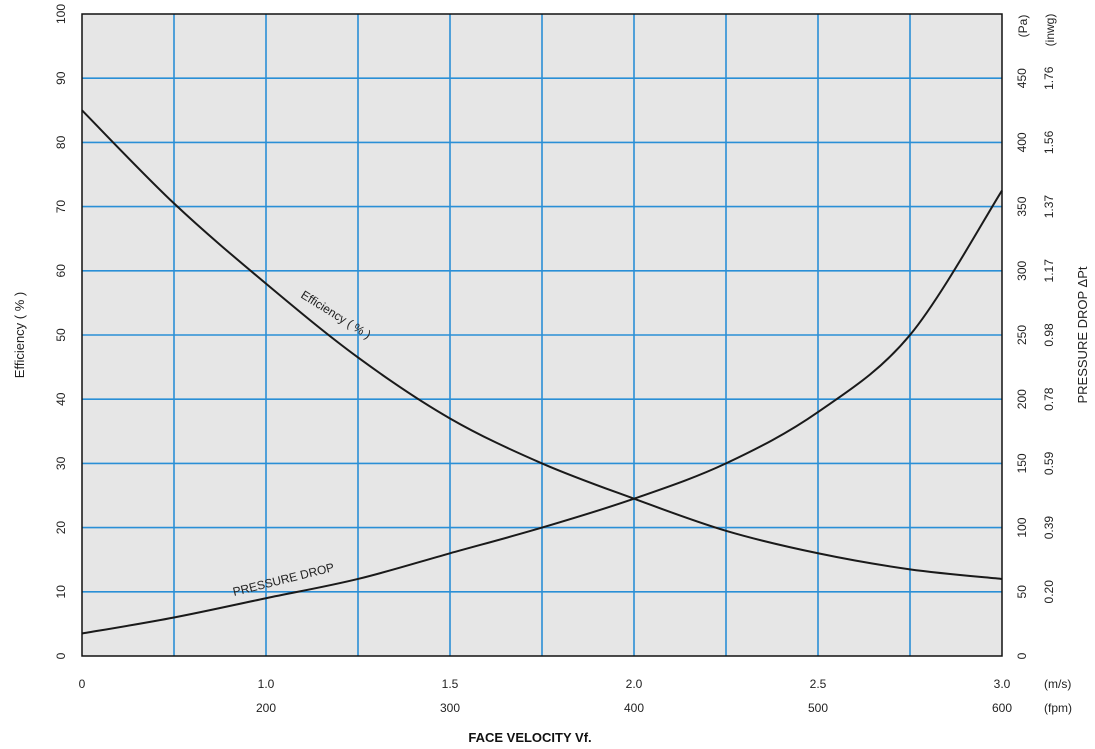 Image resolution: width=1095 pixels, height=749 pixels. What do you see at coordinates (61, 207) in the screenshot?
I see `y-left-tick-label: 70` at bounding box center [61, 207].